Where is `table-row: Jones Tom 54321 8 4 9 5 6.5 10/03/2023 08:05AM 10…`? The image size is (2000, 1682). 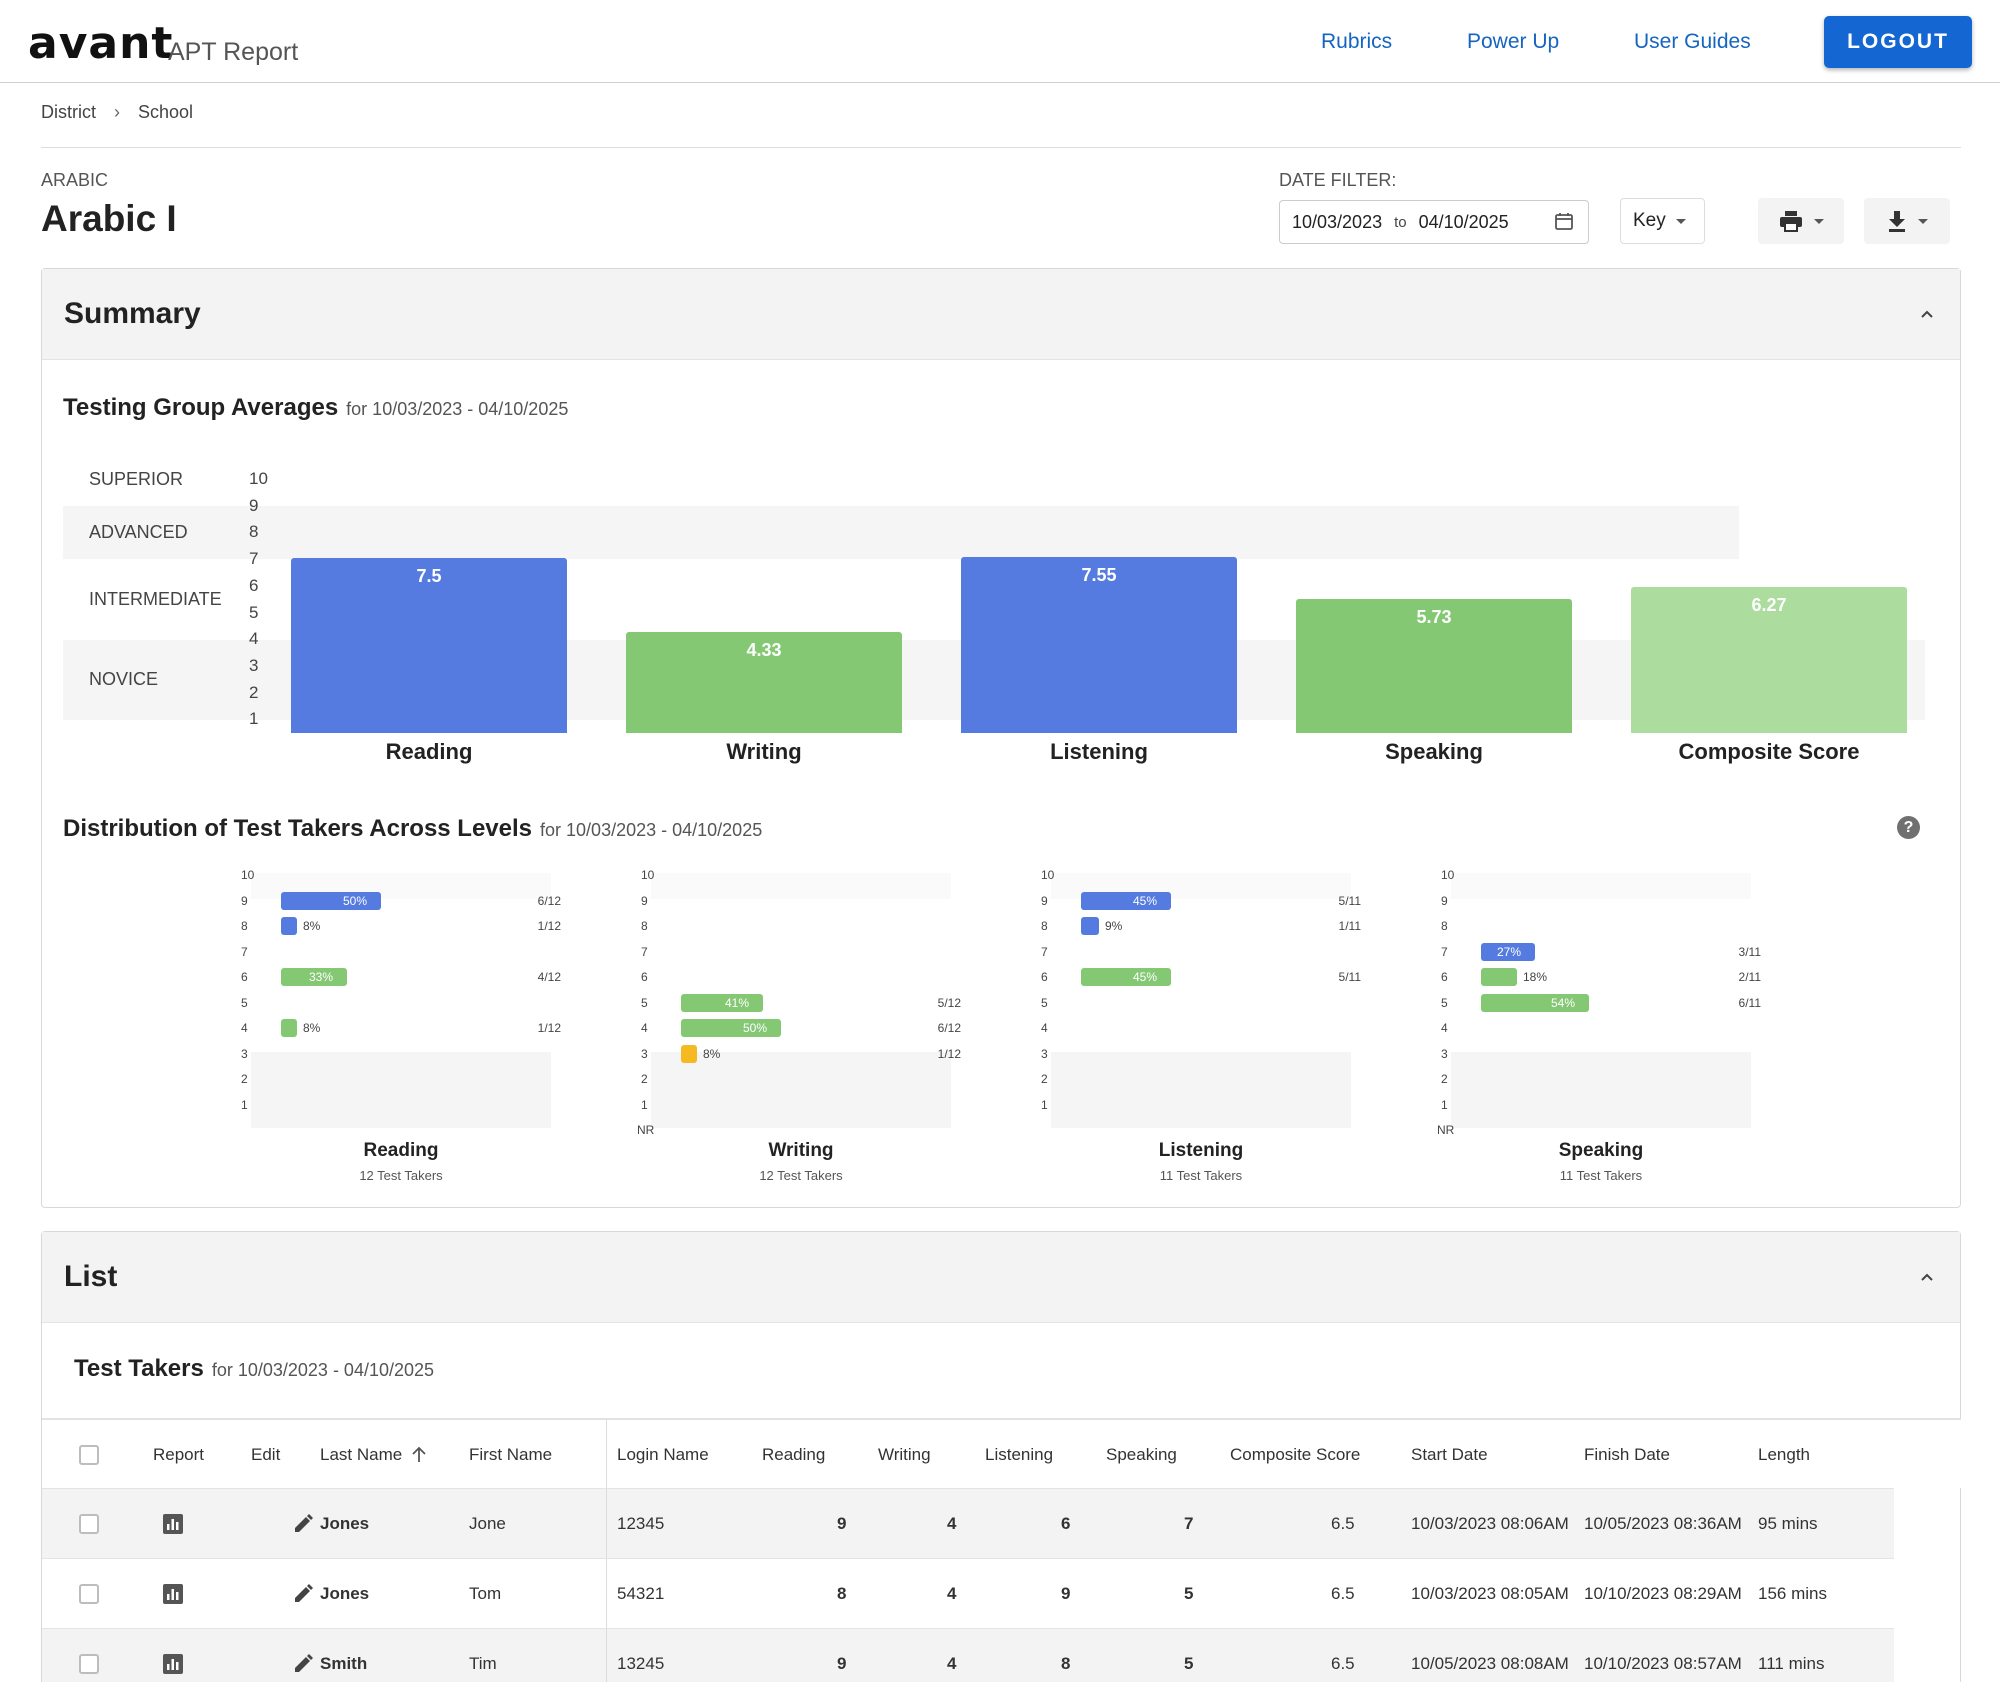 table-row: Jones Tom 54321 8 4 9 5 6.5 10/03/2023 08:05AM 10… is located at coordinates (968, 1593).